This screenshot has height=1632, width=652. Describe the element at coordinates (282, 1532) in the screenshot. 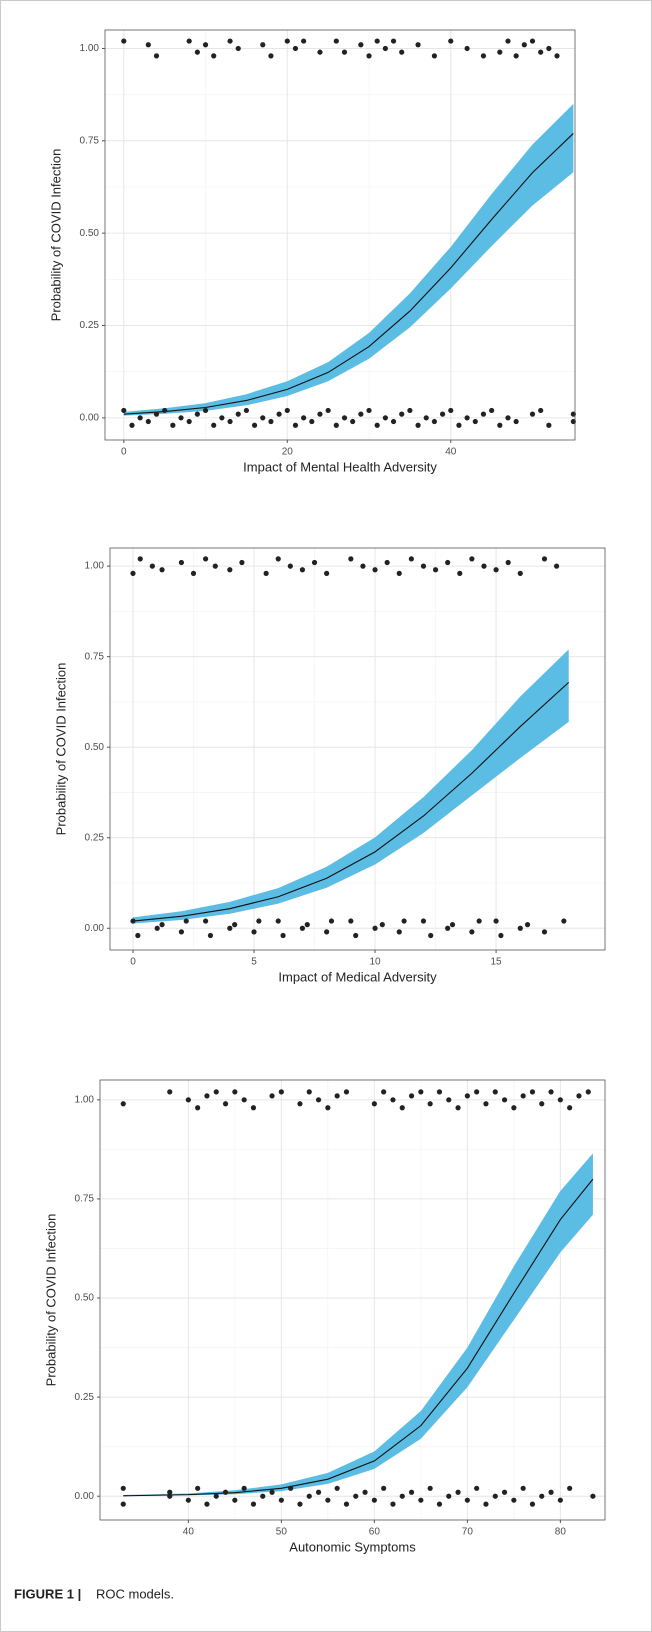

I see `x-tick-label: 50` at that location.